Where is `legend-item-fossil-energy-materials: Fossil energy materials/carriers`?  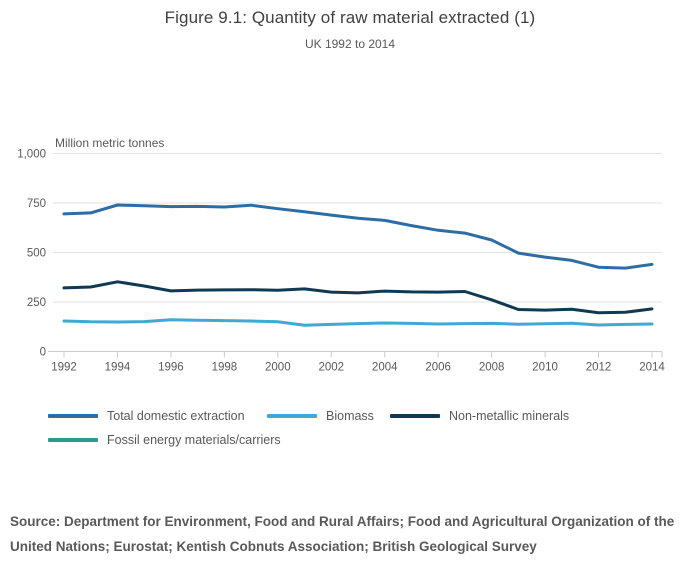
legend-item-fossil-energy-materials: Fossil energy materials/carriers is located at coordinates (164, 440).